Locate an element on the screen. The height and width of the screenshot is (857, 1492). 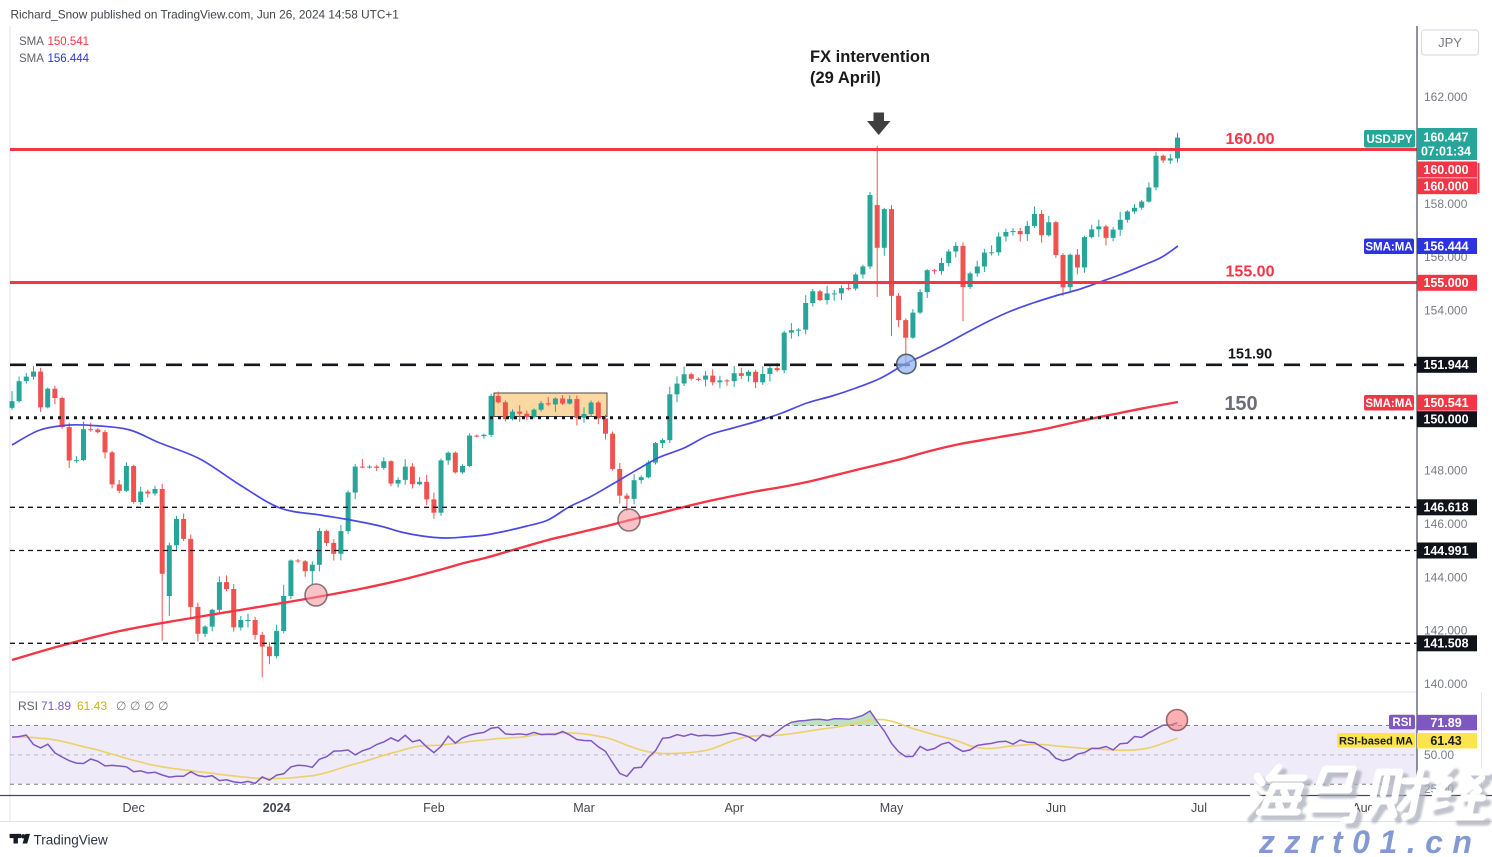
svg-text: Mar is located at coordinates (584, 808).